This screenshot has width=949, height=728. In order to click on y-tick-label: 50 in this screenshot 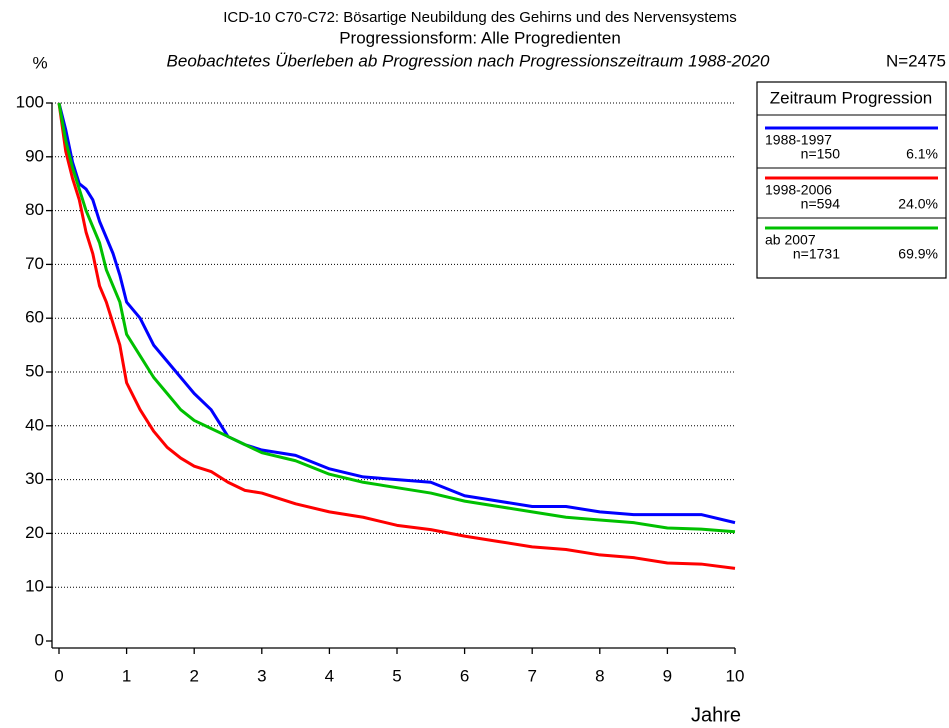, I will do `click(34, 370)`.